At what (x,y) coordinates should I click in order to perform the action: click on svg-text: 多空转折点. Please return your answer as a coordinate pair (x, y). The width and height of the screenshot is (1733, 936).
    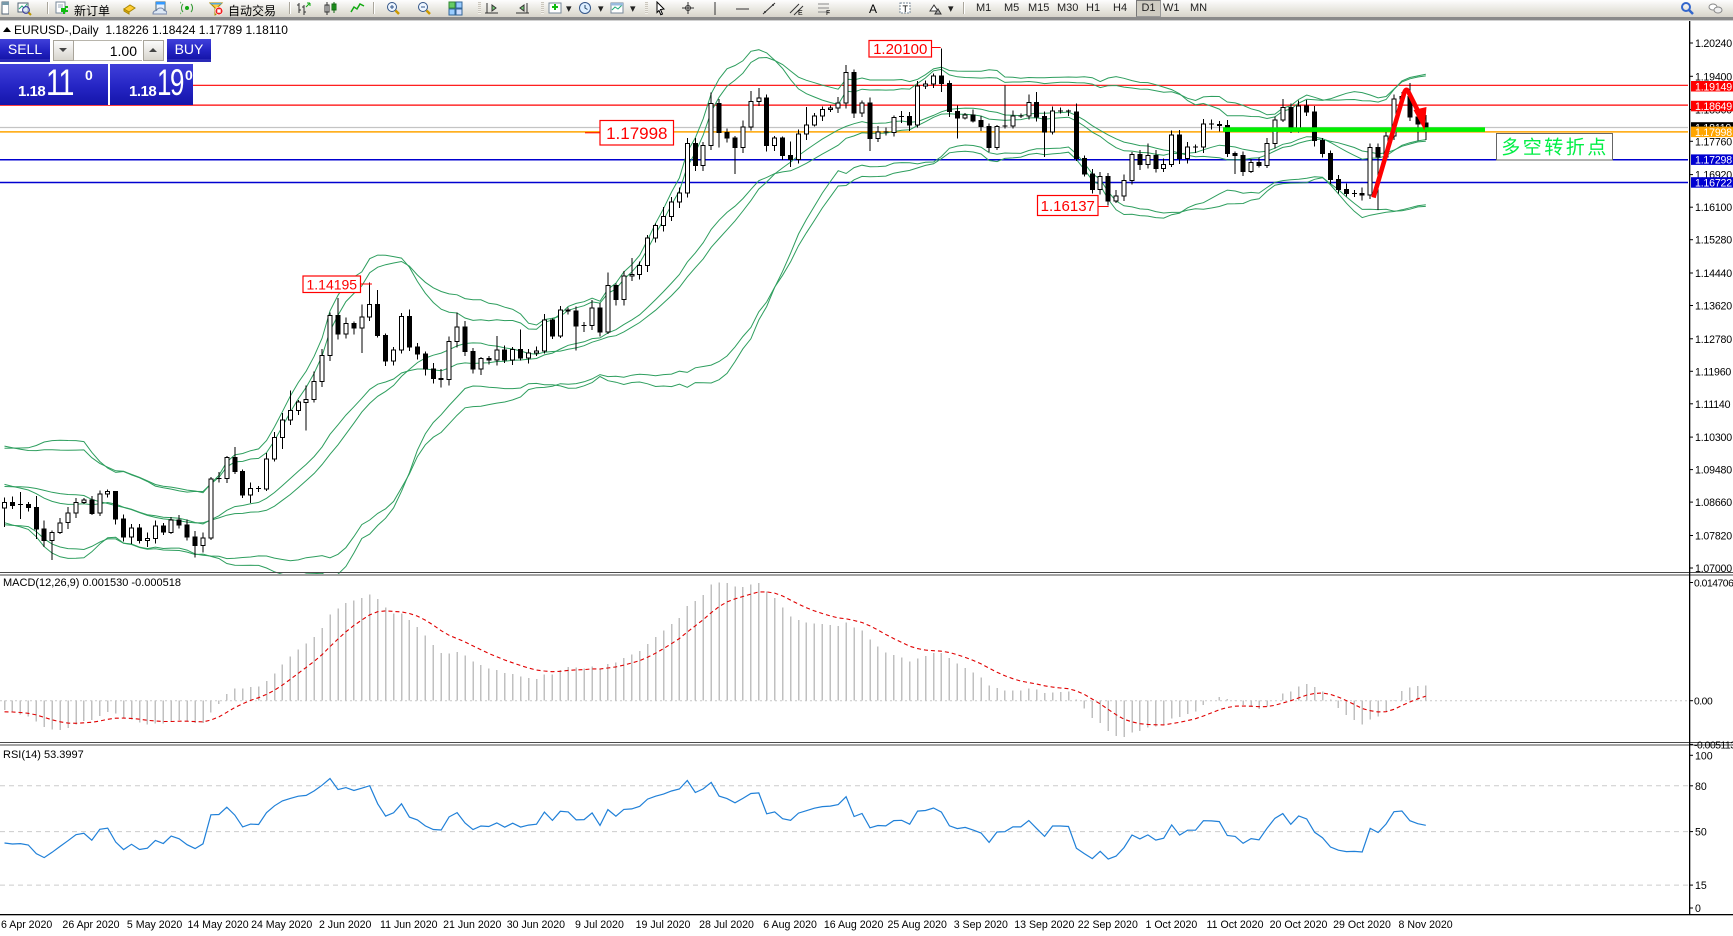
    Looking at the image, I should click on (1555, 148).